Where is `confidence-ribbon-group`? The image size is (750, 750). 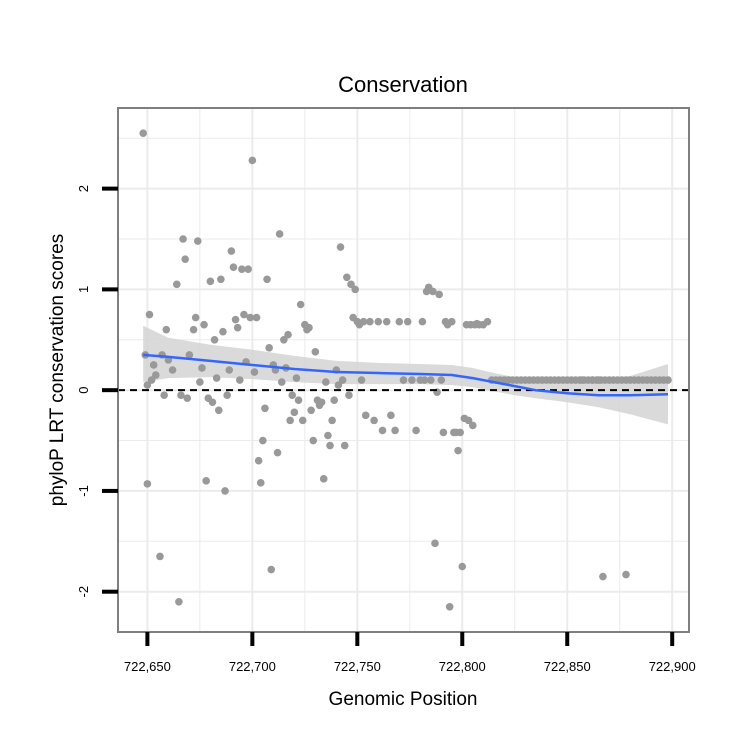 confidence-ribbon-group is located at coordinates (405, 375).